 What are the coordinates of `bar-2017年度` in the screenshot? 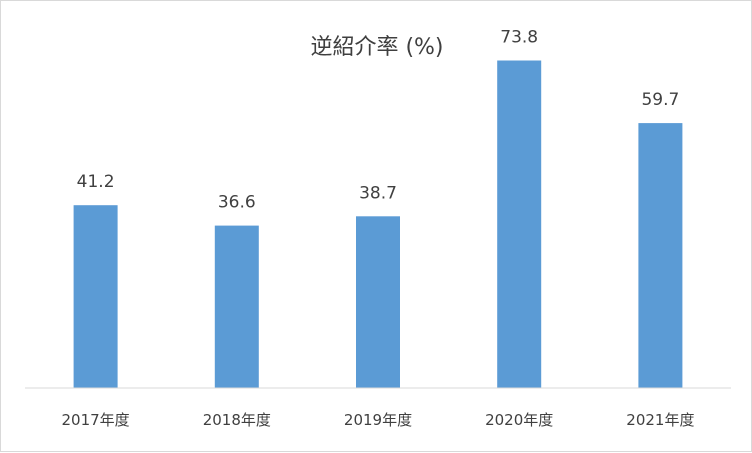 It's located at (95, 296).